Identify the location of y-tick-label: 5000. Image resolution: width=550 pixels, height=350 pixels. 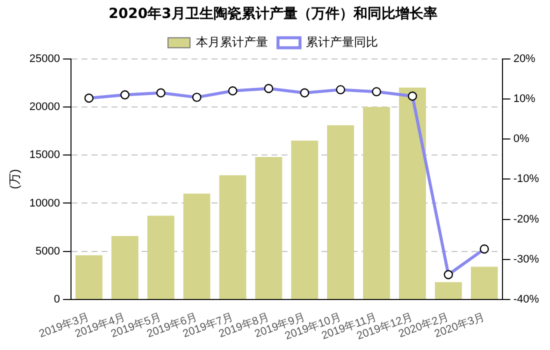
(48, 251).